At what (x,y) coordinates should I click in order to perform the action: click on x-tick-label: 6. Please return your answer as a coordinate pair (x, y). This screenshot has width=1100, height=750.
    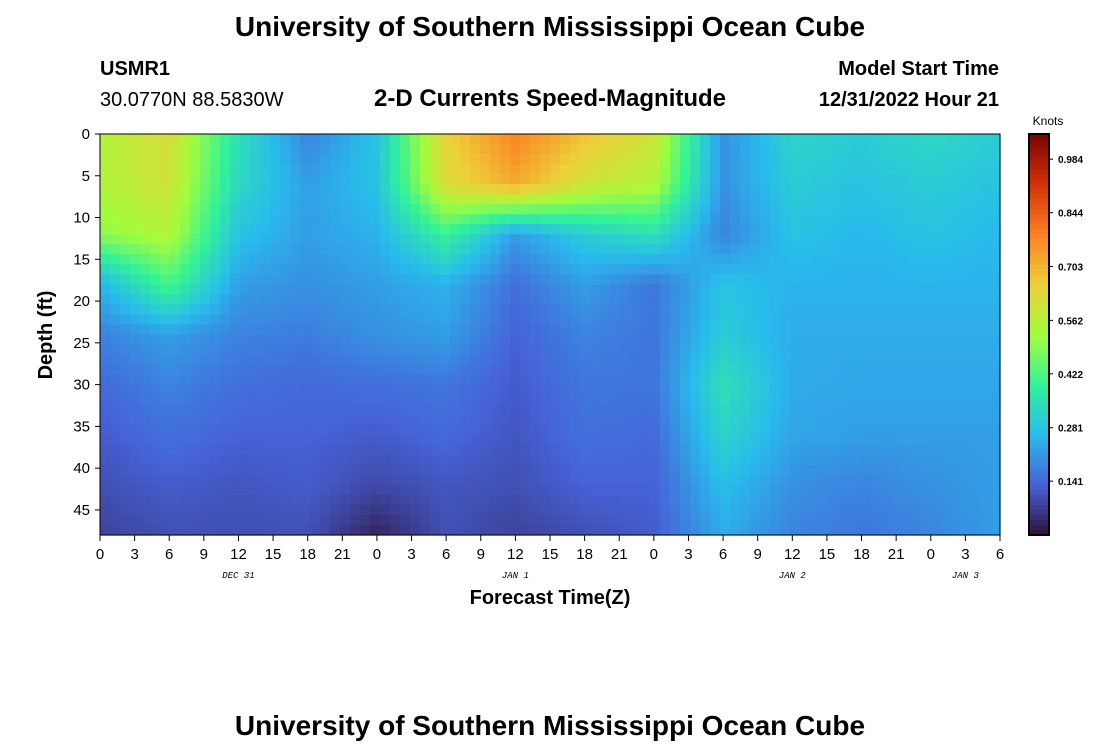
    Looking at the image, I should click on (723, 554).